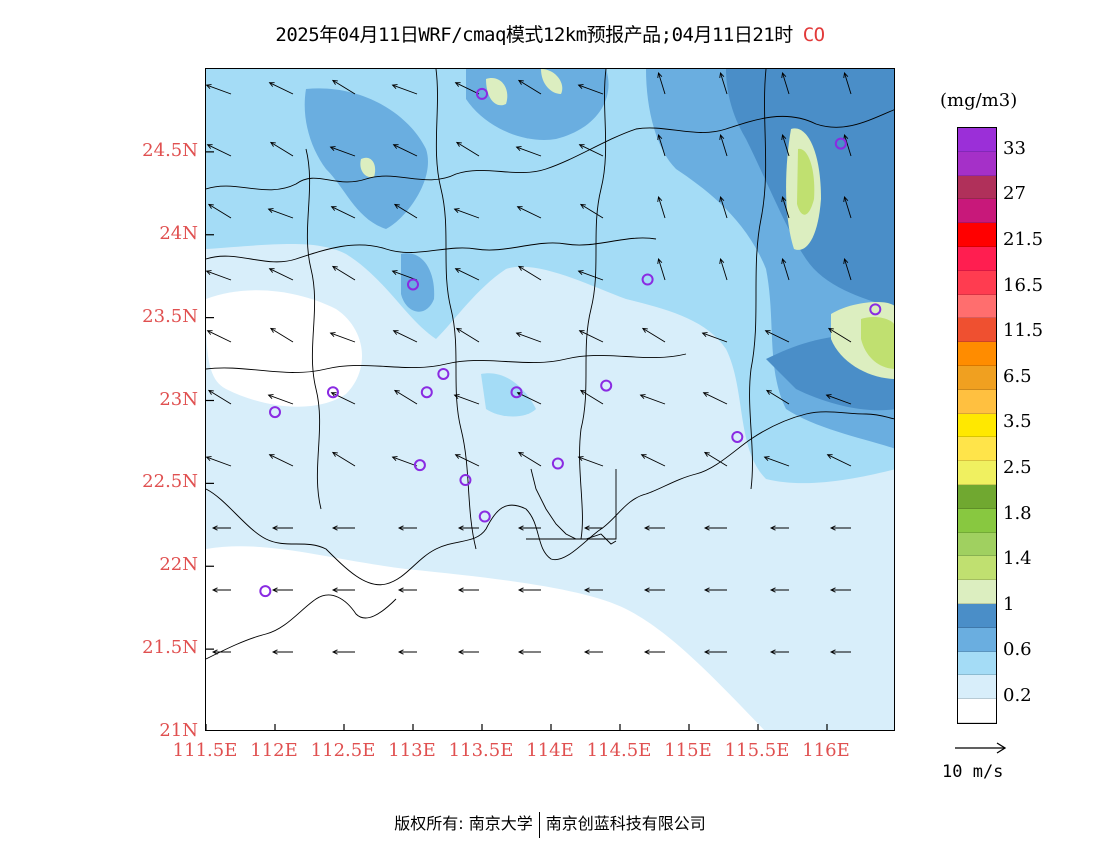 This screenshot has width=1100, height=850. Describe the element at coordinates (806, 181) in the screenshot. I see `east-top-band` at that location.